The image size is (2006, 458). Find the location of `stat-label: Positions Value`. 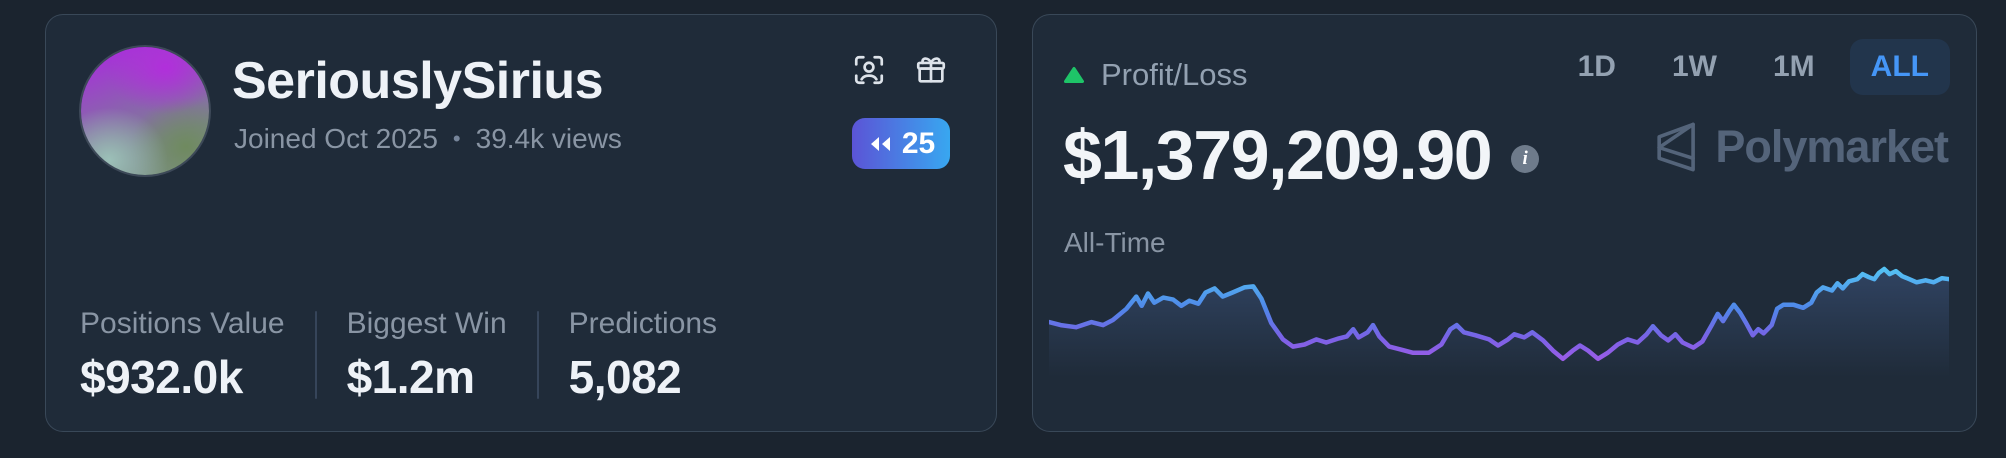

stat-label: Positions Value is located at coordinates (182, 323).